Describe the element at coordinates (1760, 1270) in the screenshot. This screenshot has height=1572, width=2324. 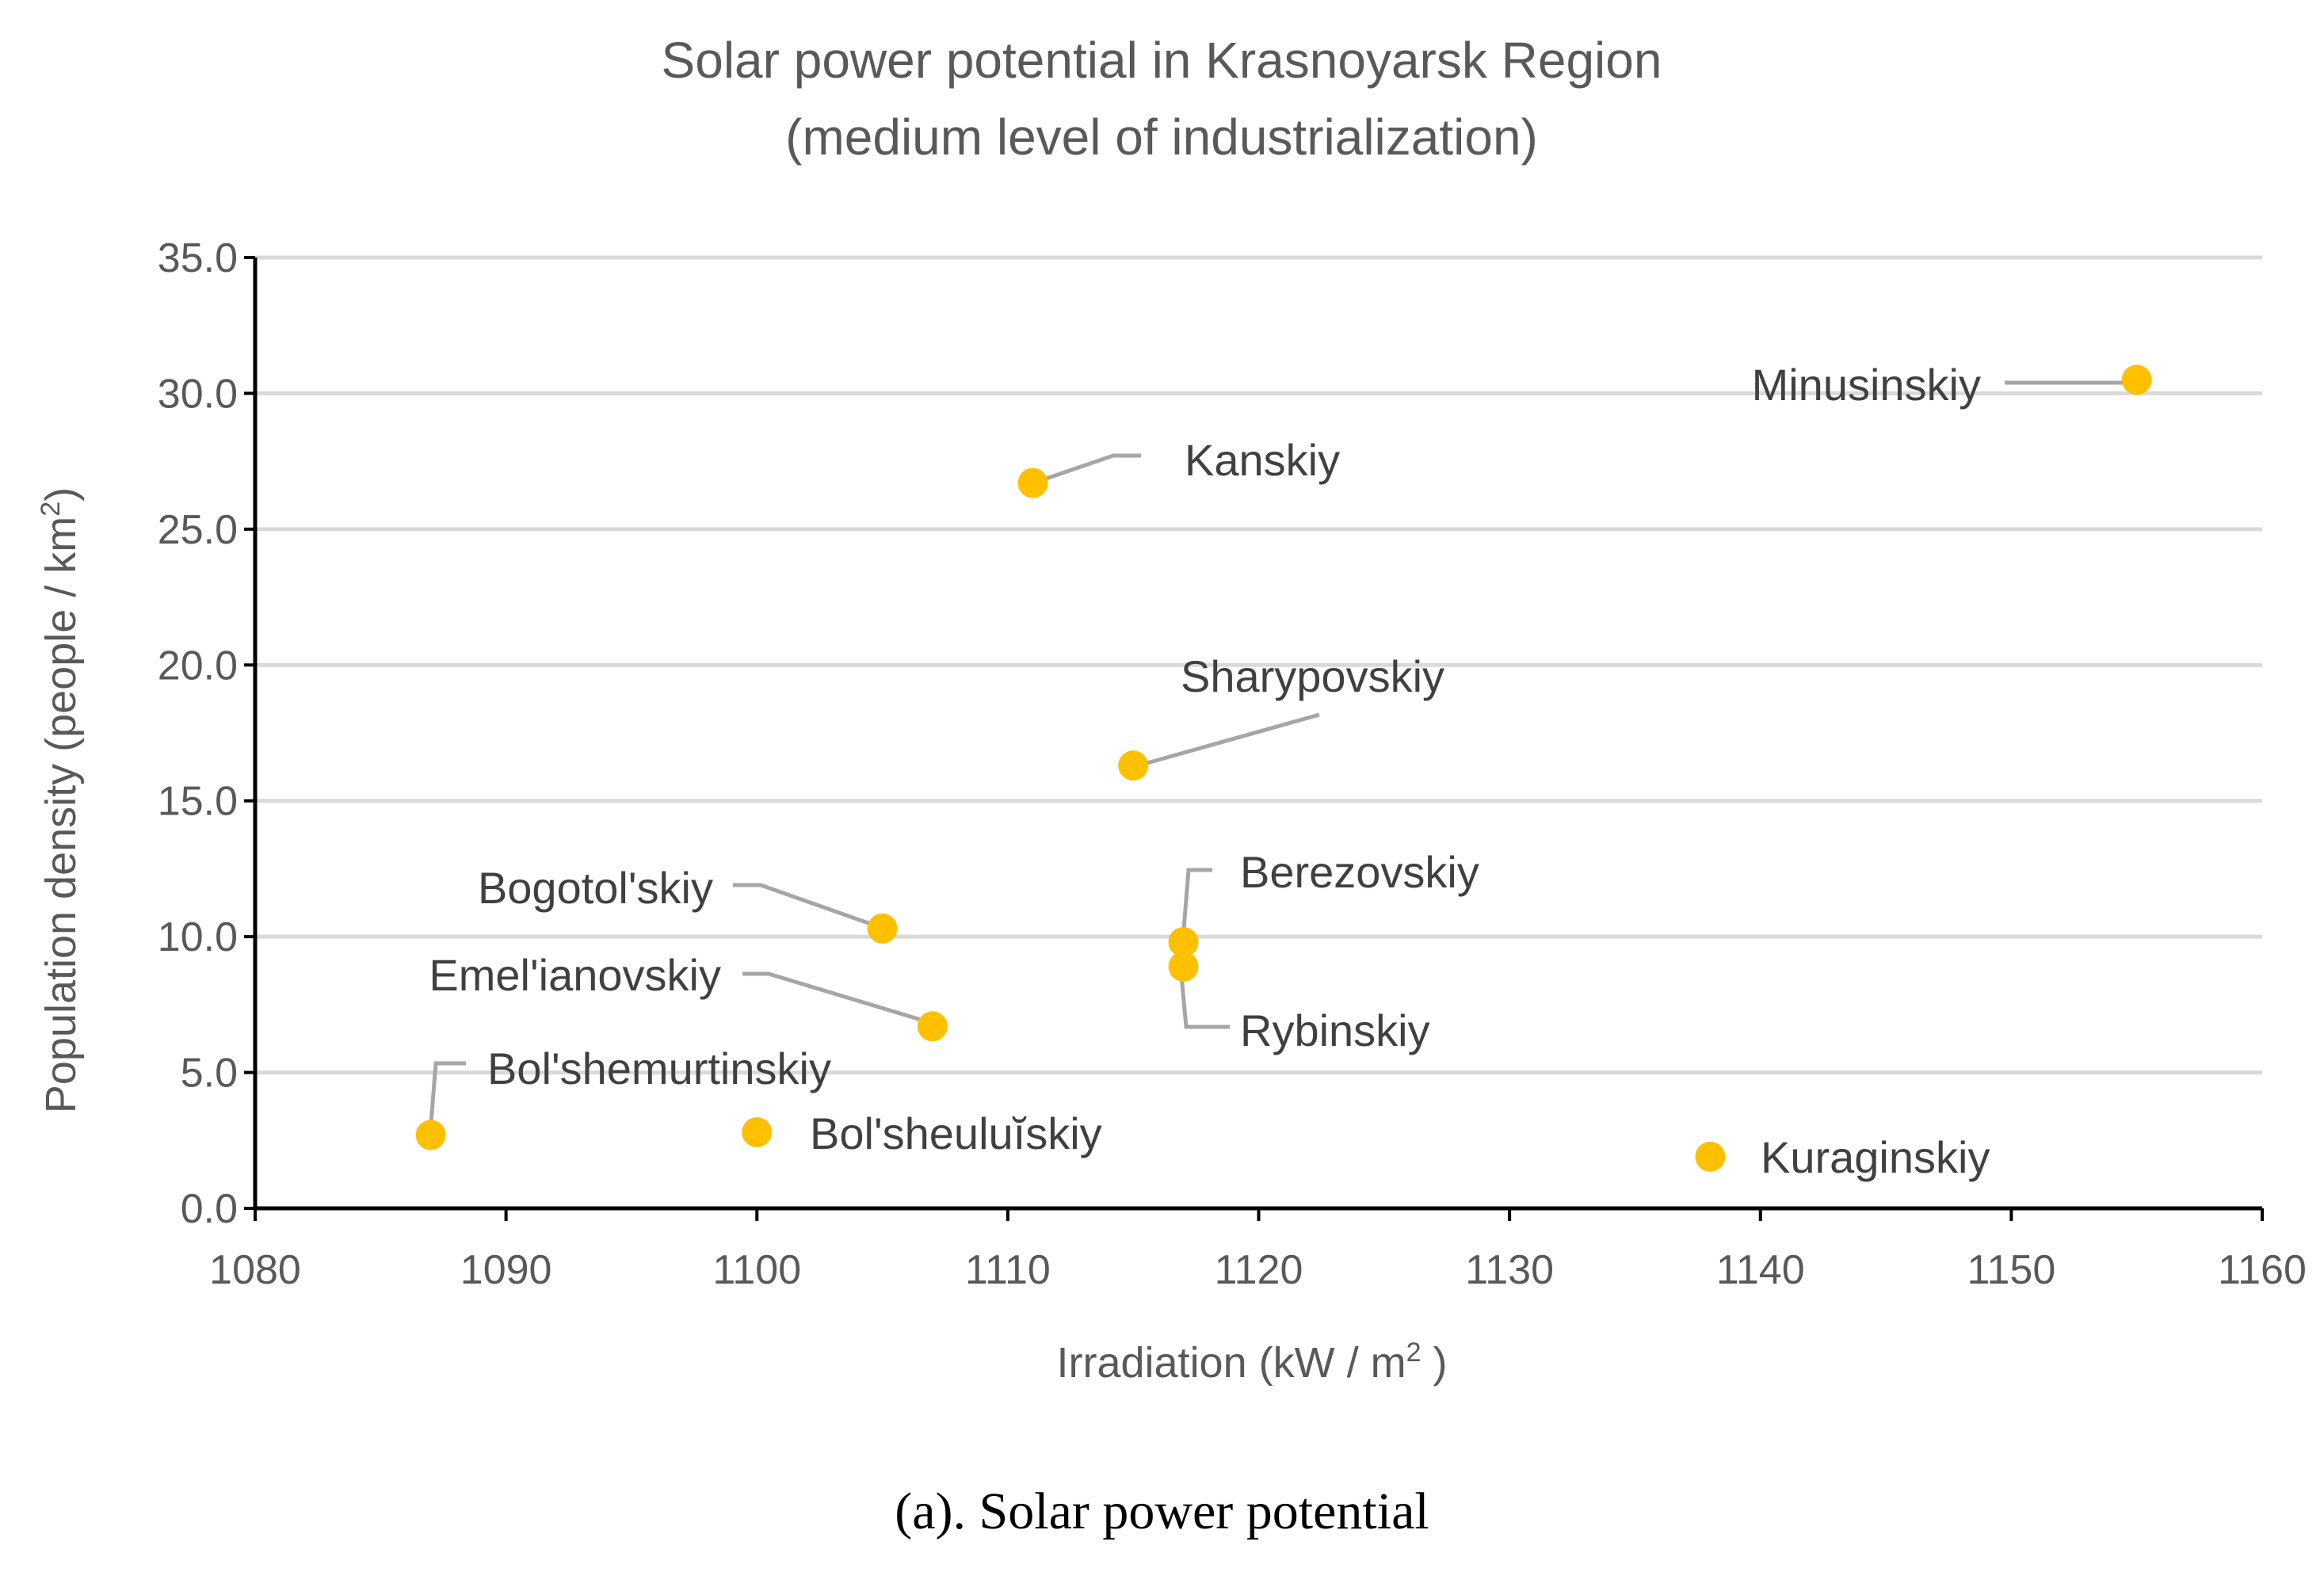
I see `x-tick-label: 1140` at that location.